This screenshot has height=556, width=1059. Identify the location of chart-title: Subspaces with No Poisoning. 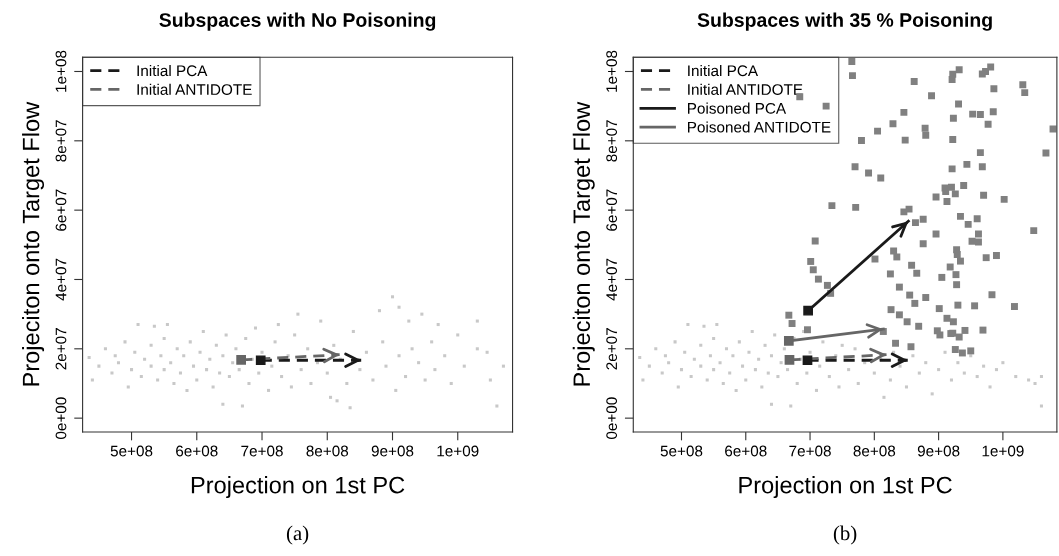
(297, 21).